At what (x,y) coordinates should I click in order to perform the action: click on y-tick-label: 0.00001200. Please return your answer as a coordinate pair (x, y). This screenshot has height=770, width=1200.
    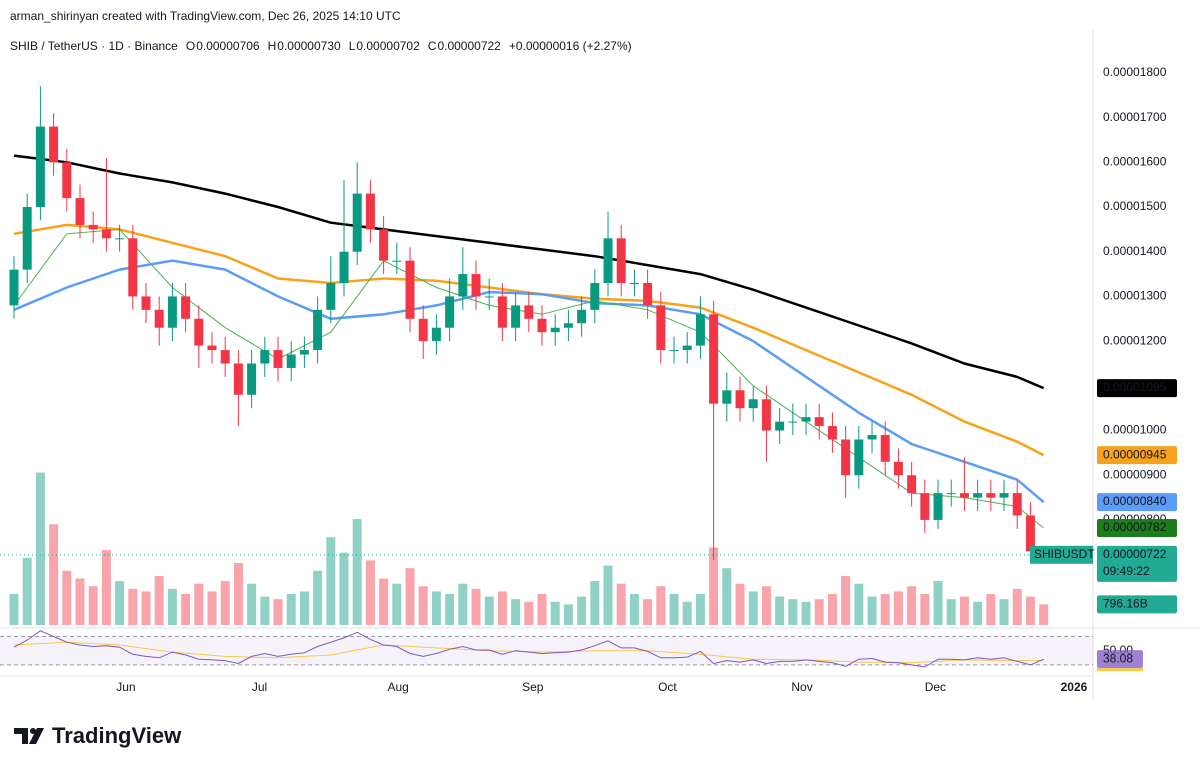
    Looking at the image, I should click on (1135, 340).